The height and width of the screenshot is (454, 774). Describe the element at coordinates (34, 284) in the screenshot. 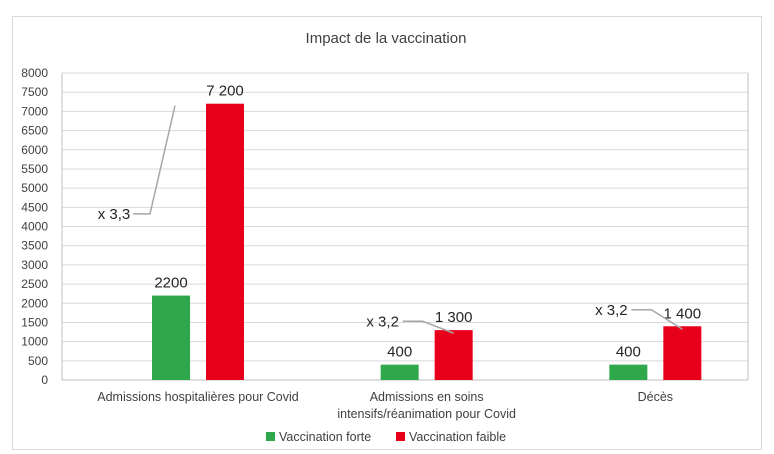

I see `y-tick-label: 2500` at that location.